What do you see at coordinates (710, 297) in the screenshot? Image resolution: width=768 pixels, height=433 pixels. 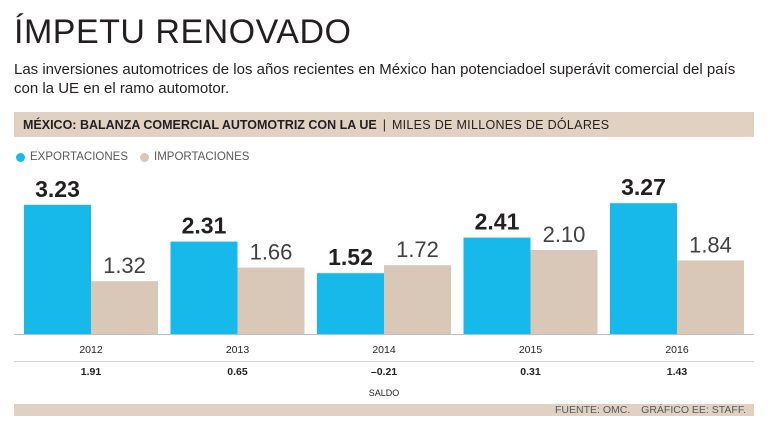 I see `import-bar-2016` at bounding box center [710, 297].